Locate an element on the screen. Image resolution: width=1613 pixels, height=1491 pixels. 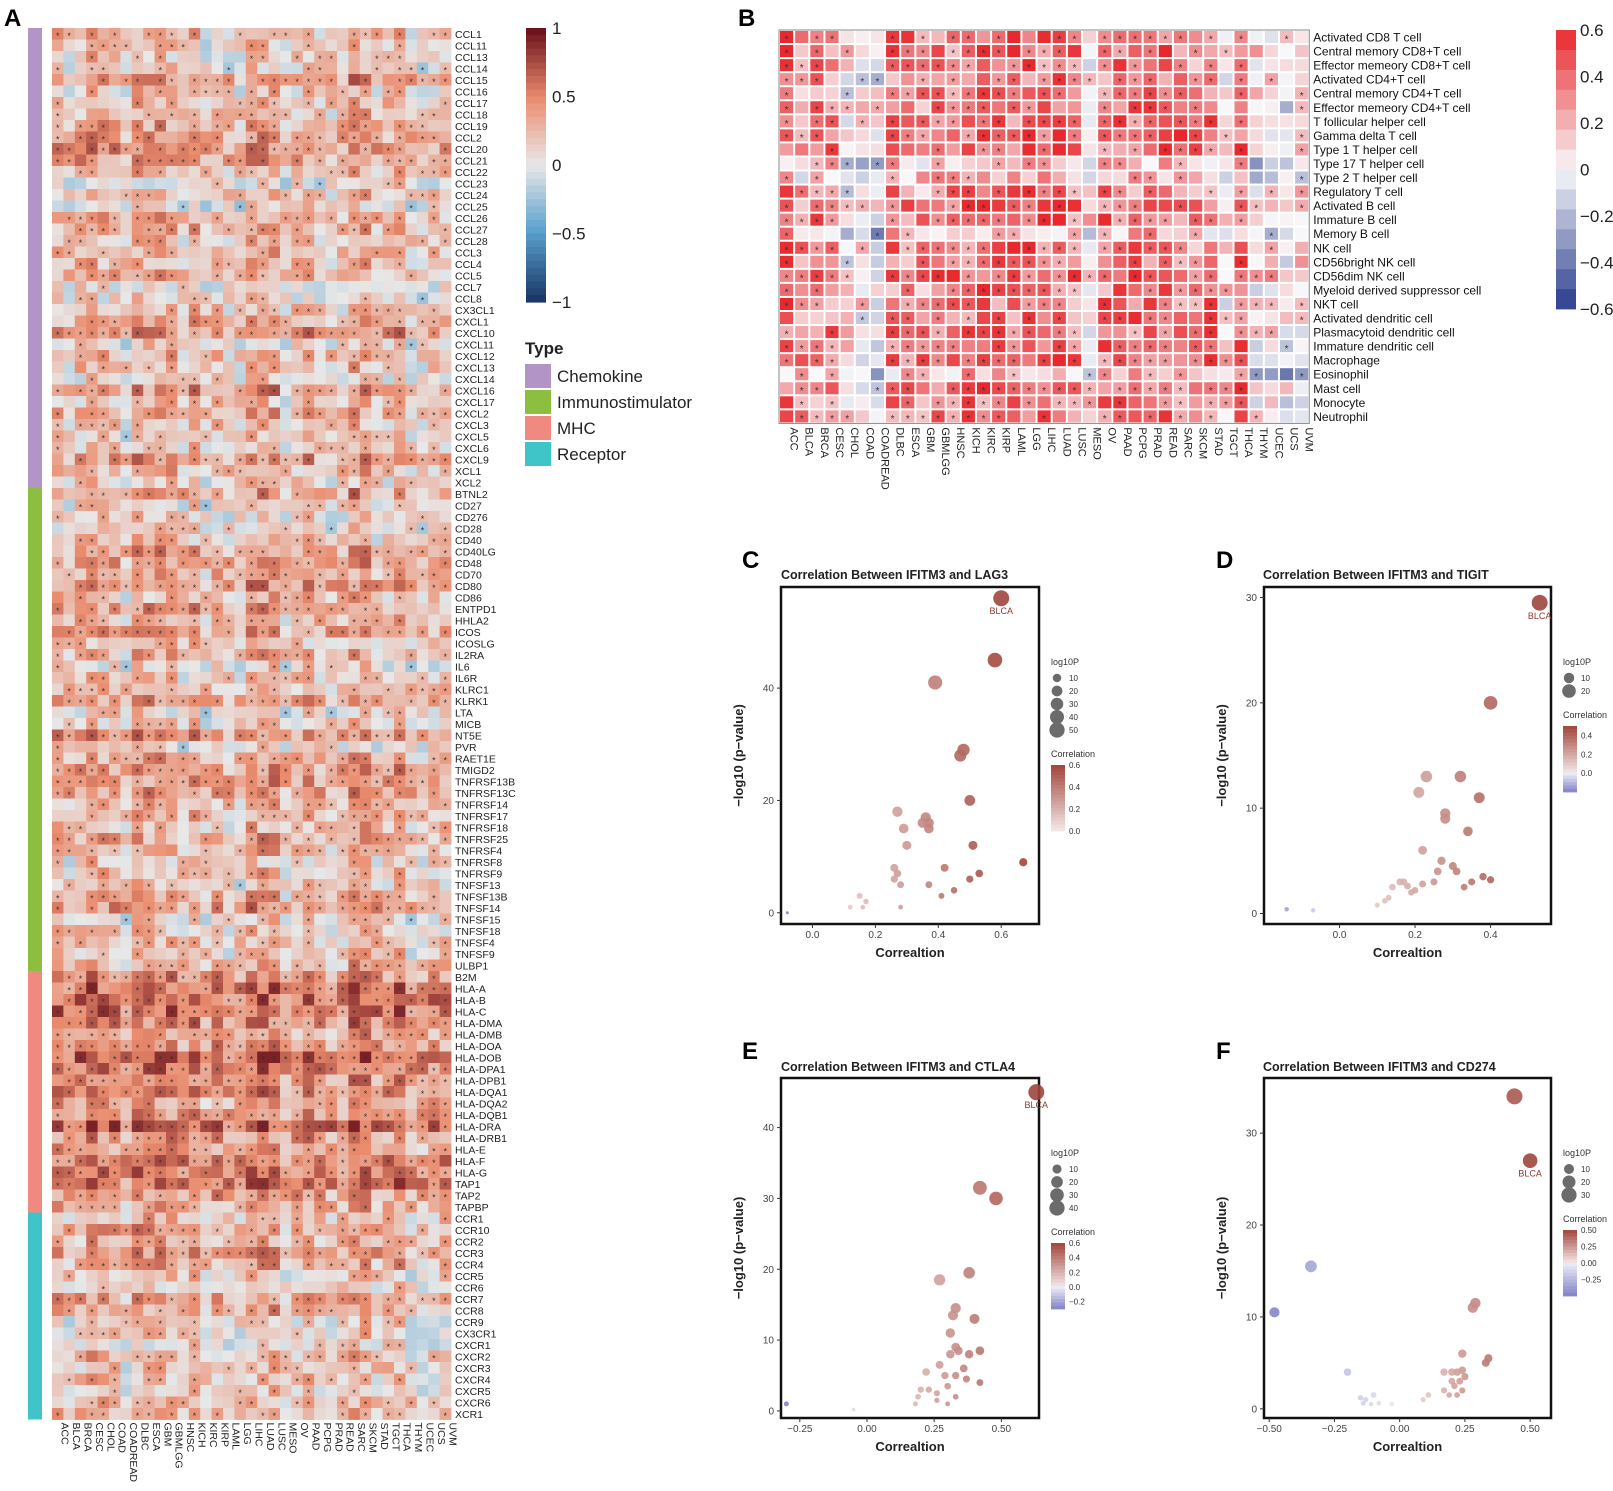
gene-label: TNFRSF25 is located at coordinates (481, 840).